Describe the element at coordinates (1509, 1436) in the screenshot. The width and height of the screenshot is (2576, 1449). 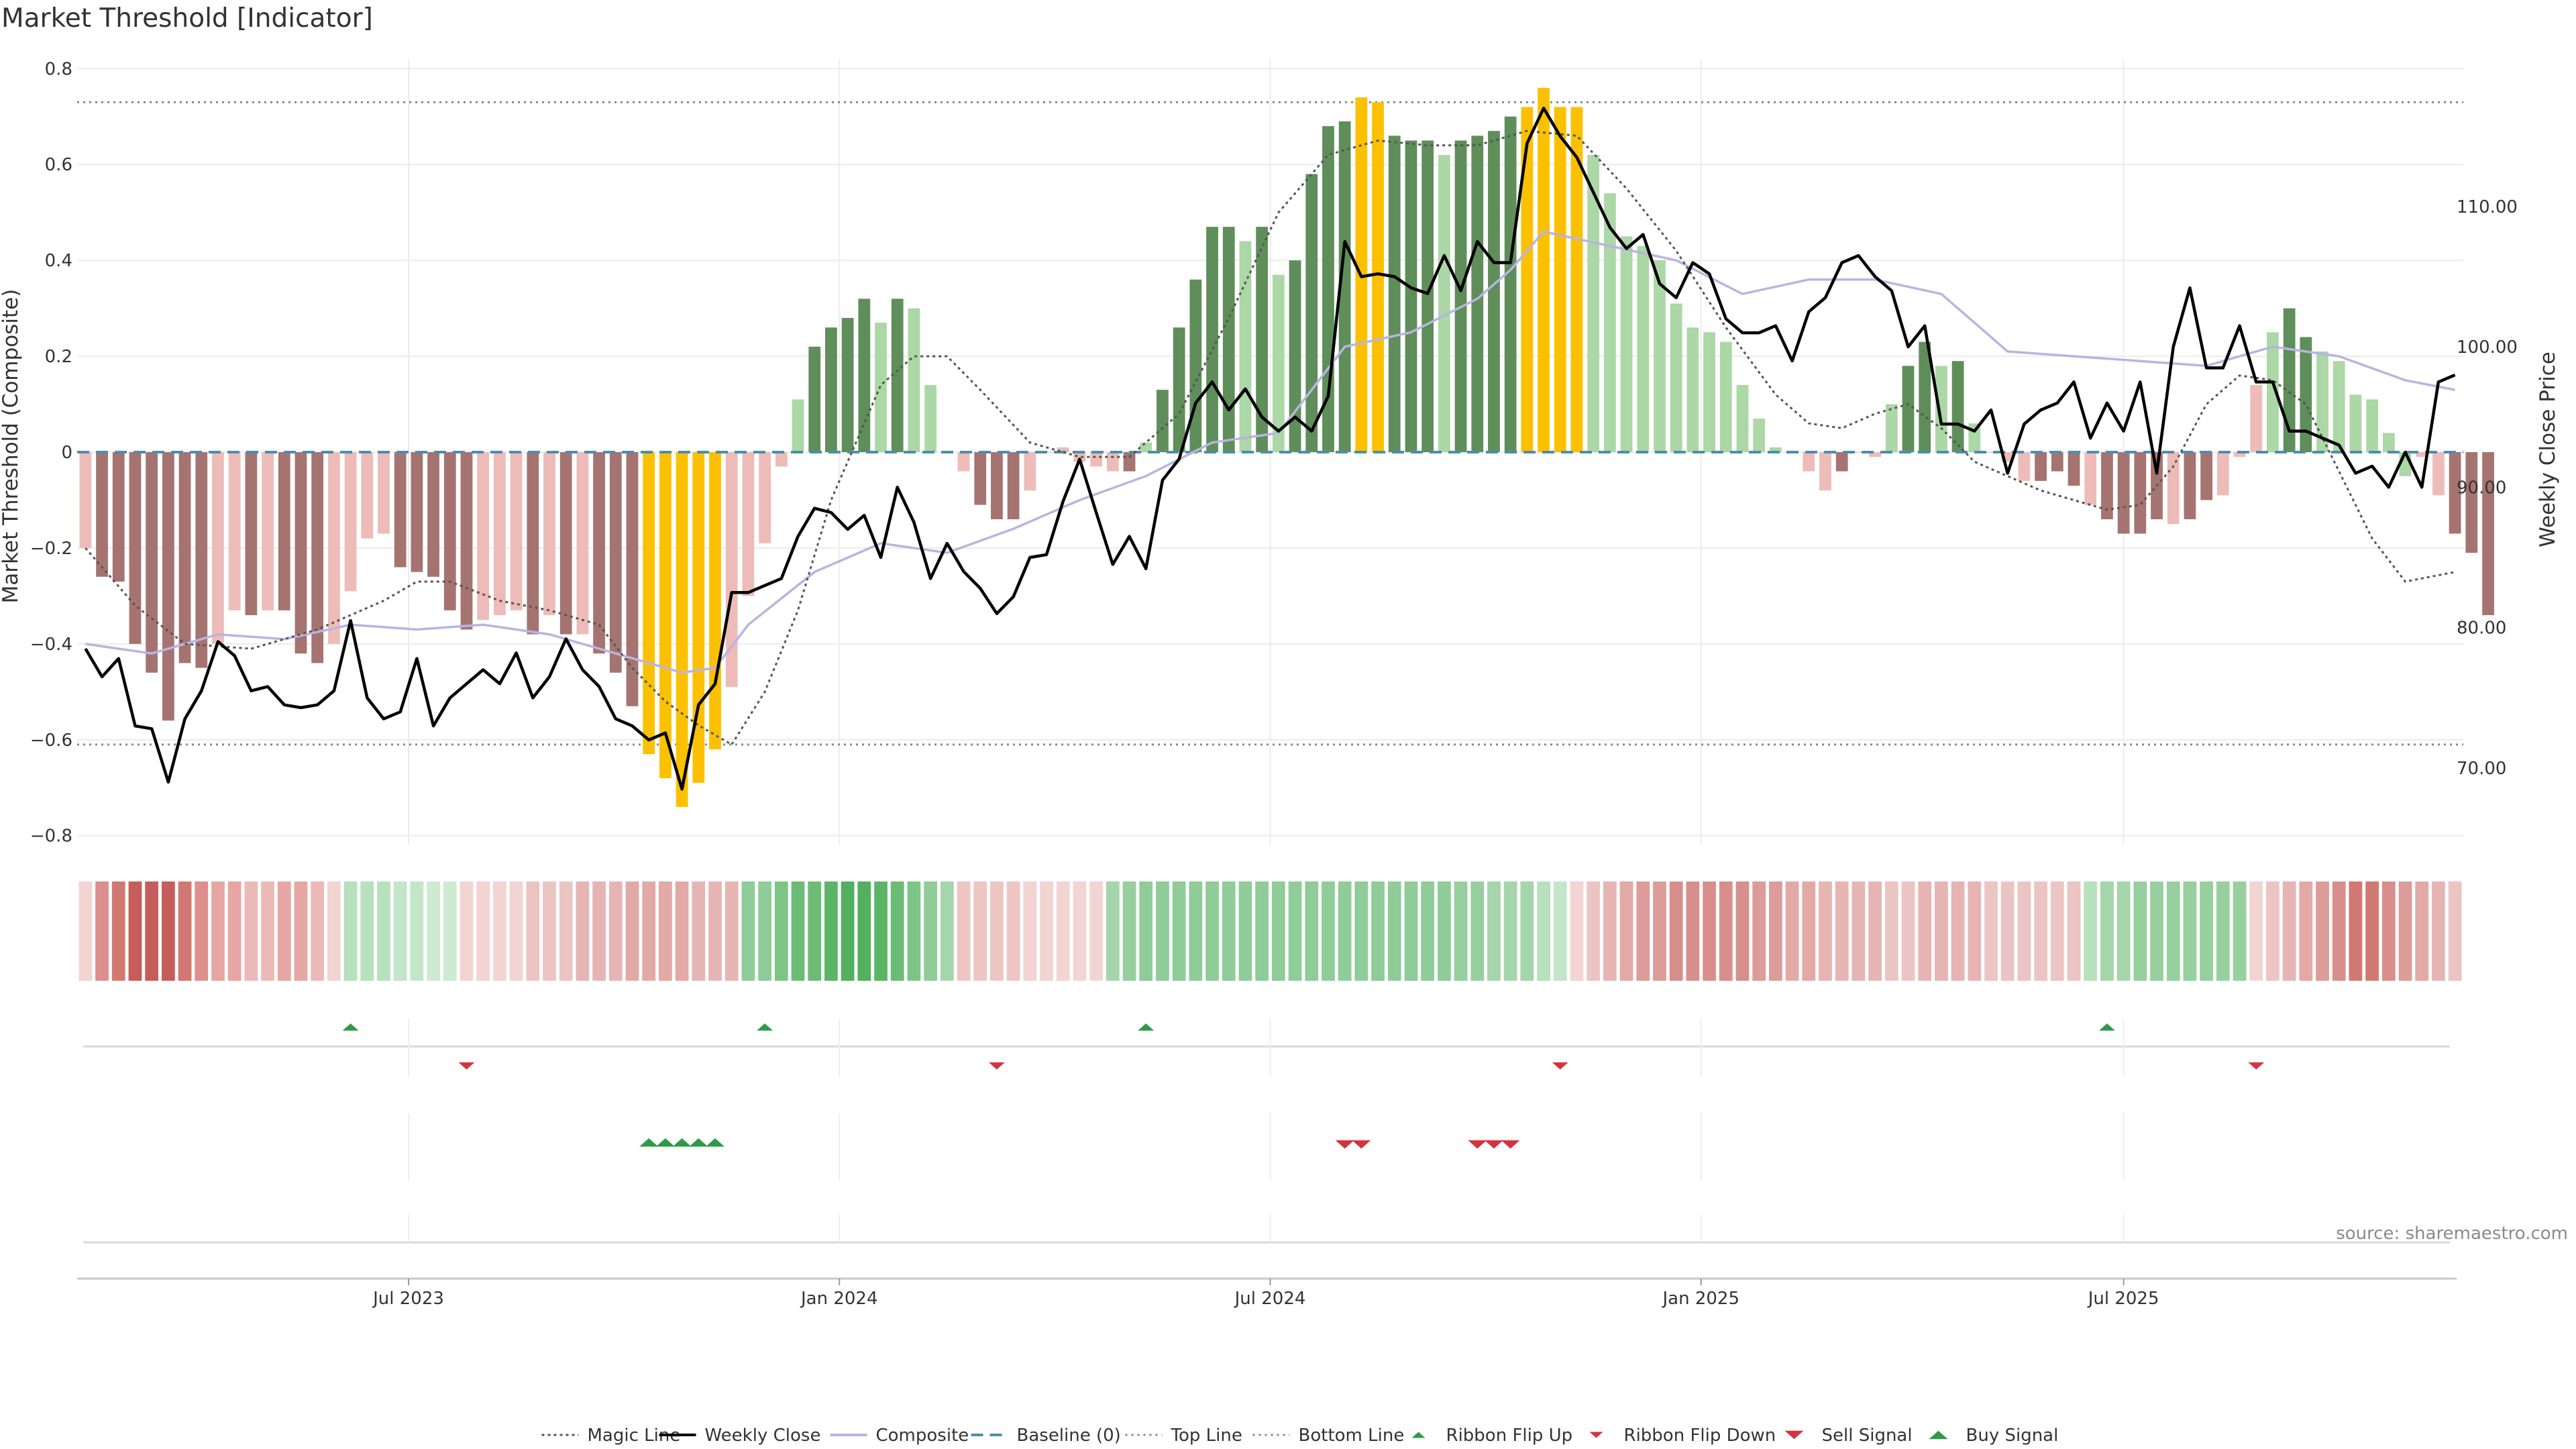
I see `legend-label: Ribbon Flip Up` at that location.